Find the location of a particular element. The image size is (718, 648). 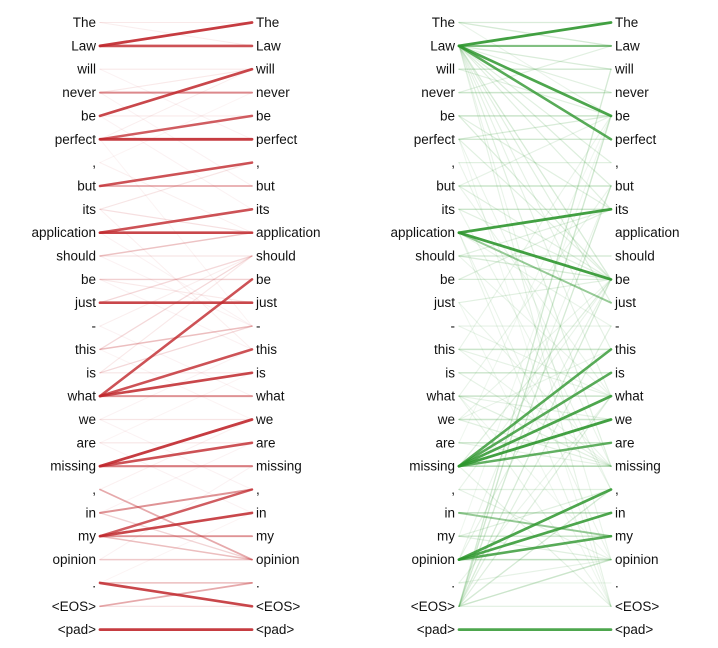

token-label-left: just is located at coordinates (444, 302).